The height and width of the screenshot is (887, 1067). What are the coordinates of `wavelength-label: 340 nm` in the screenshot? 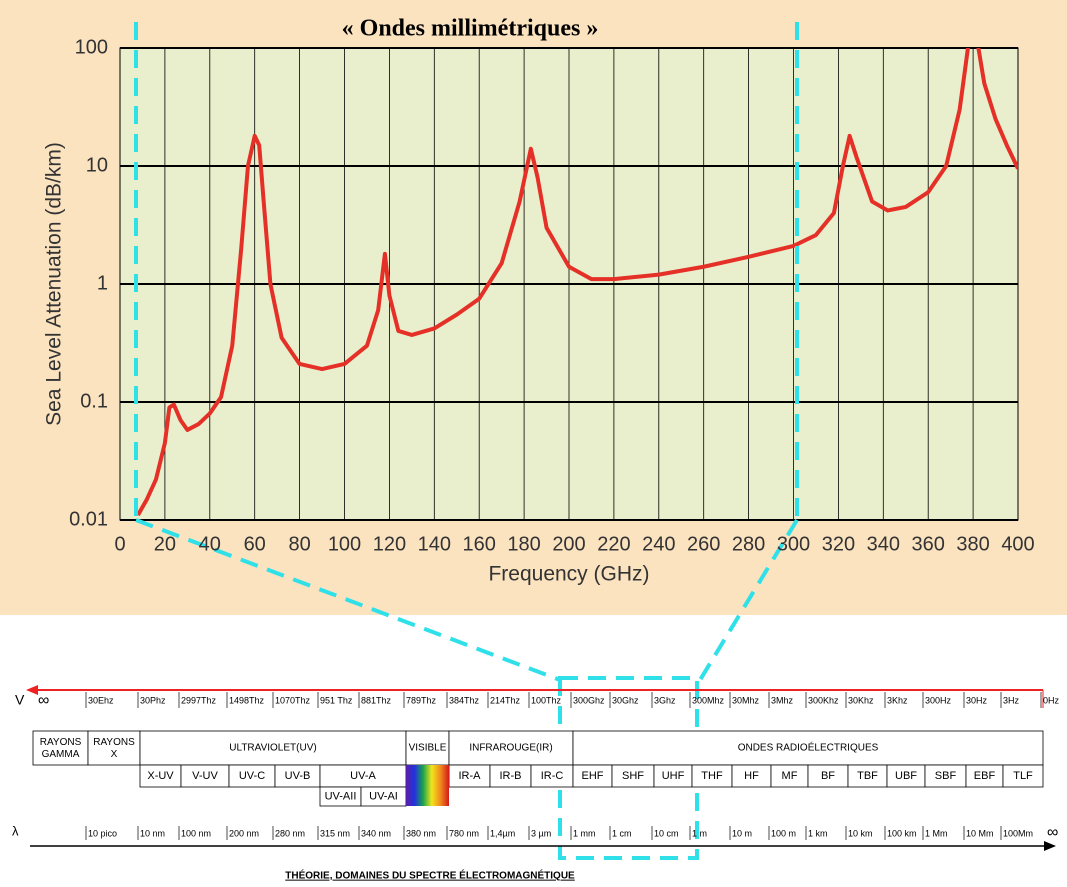 It's located at (376, 833).